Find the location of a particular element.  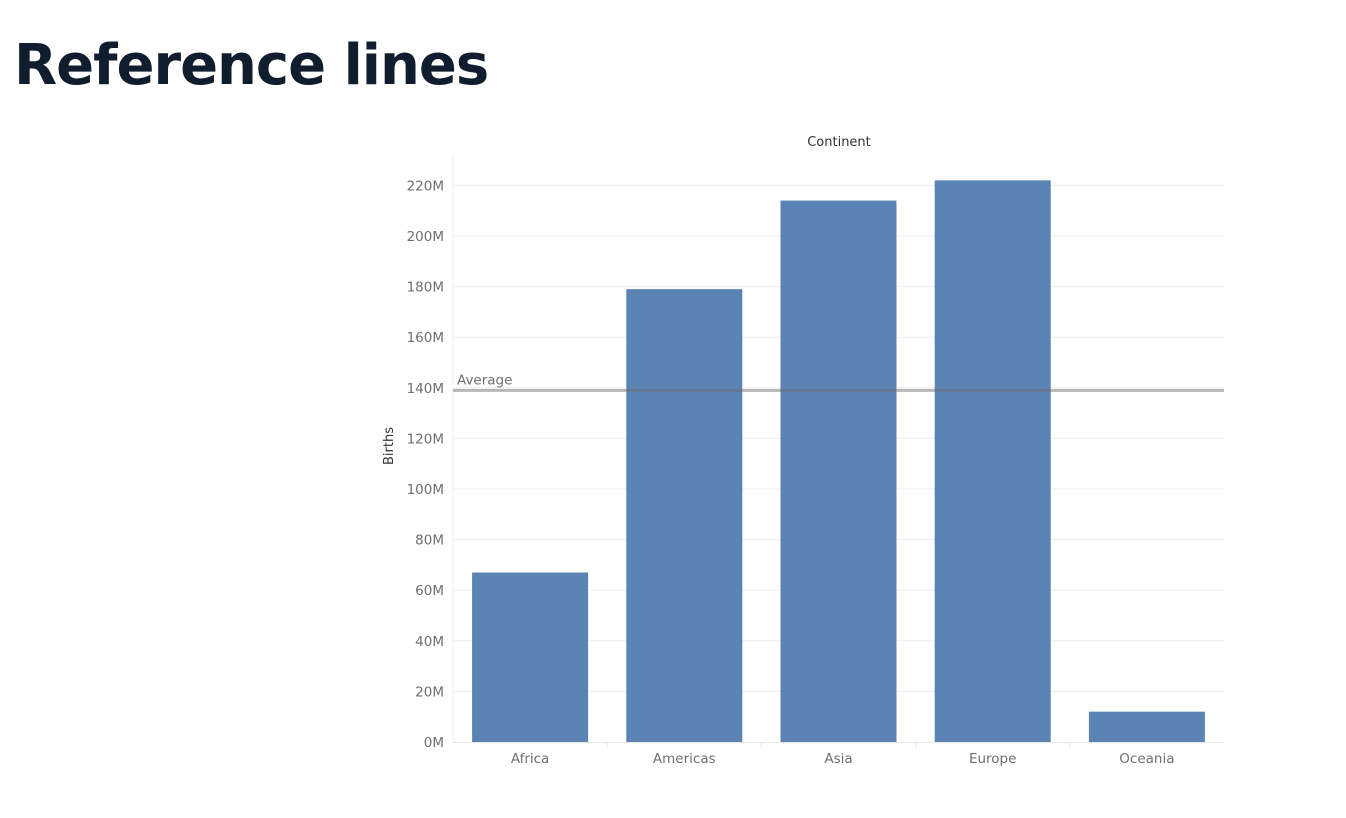

y-axis-title: Births is located at coordinates (389, 446).